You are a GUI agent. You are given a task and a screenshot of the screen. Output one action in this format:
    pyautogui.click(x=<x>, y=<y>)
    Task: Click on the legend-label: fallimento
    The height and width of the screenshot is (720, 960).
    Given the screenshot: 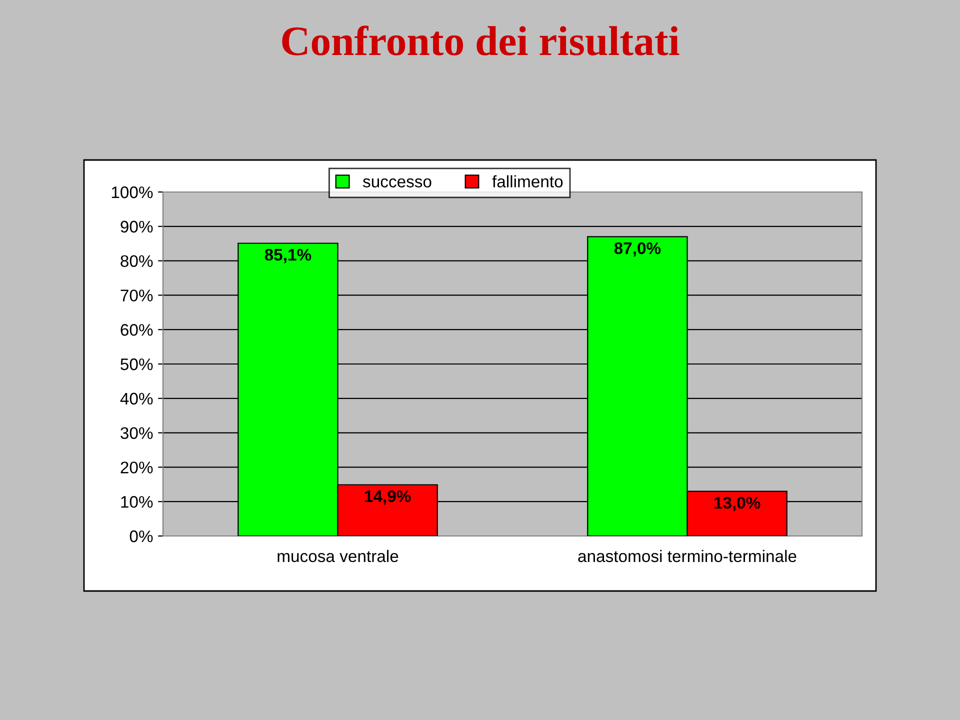 What is the action you would take?
    pyautogui.click(x=527, y=181)
    